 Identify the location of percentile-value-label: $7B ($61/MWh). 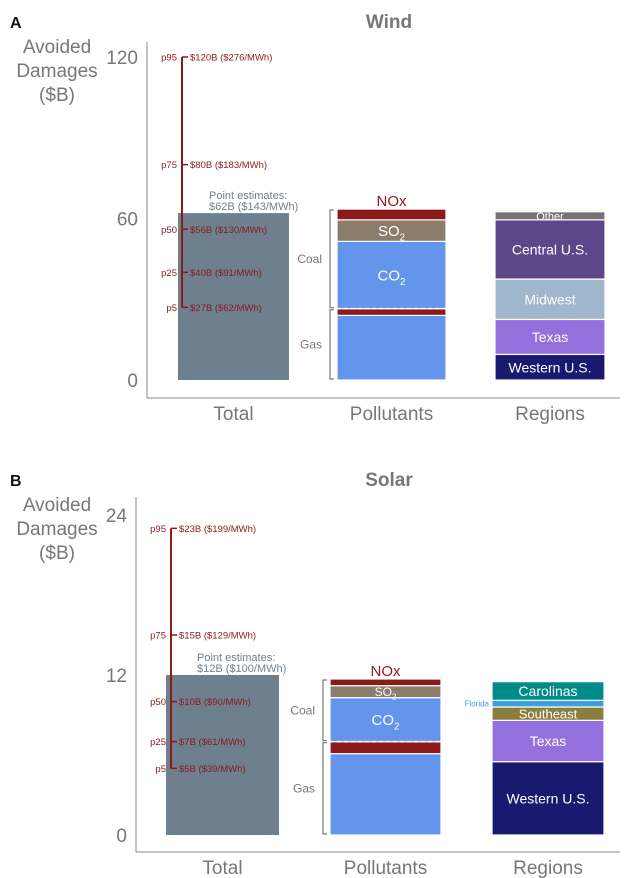
(212, 742).